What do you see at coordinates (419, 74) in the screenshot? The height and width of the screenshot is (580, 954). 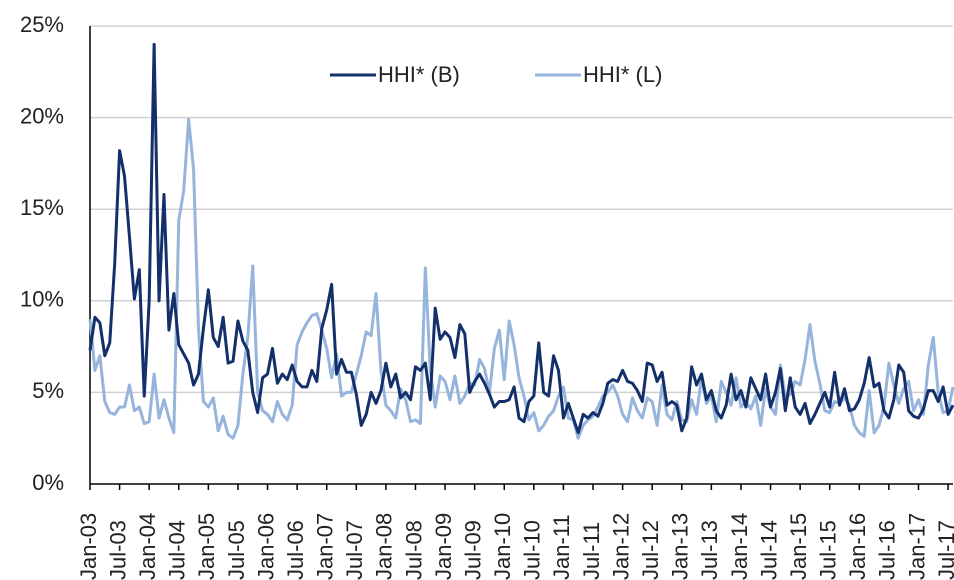 I see `legend-label: HHI* (B)` at bounding box center [419, 74].